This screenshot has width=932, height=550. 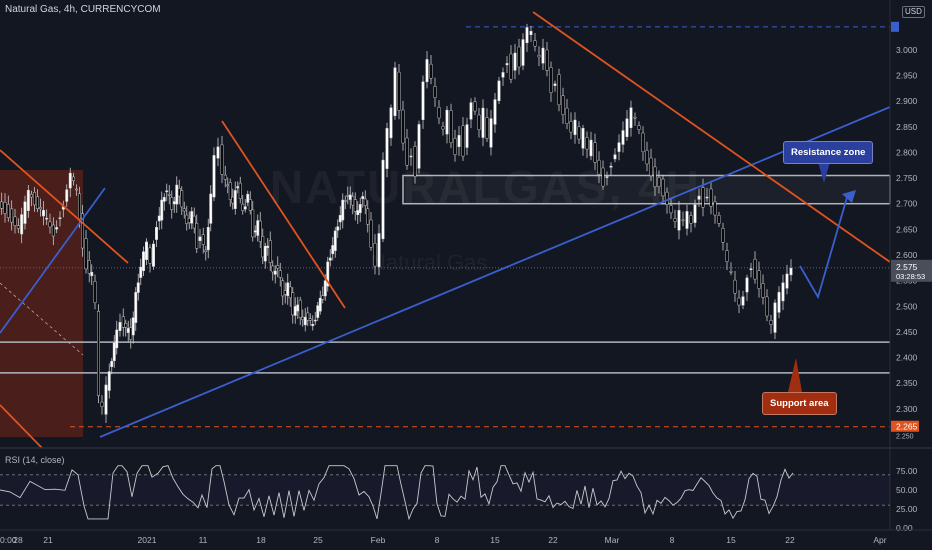 I want to click on support-area-label: Support area, so click(x=799, y=403).